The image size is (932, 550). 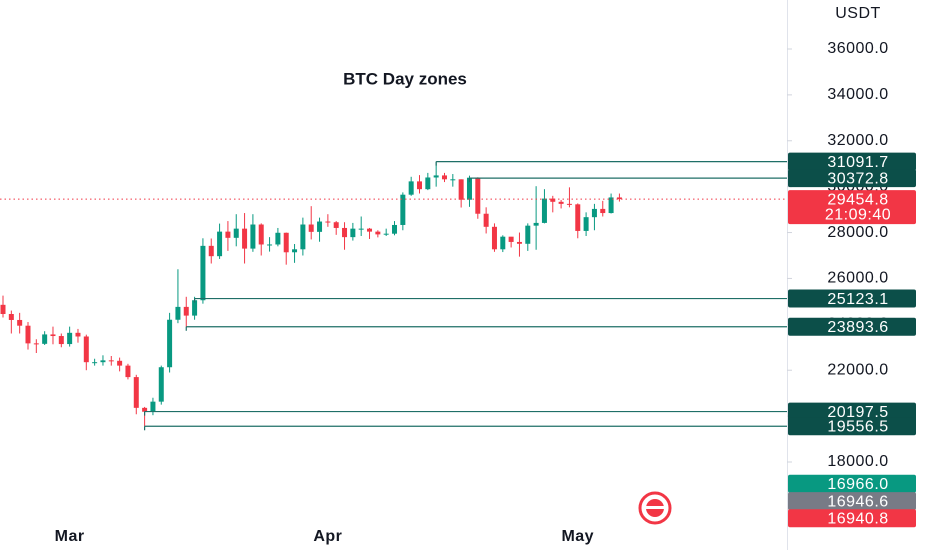 What do you see at coordinates (857, 461) in the screenshot?
I see `y-tick-label: 18000.0` at bounding box center [857, 461].